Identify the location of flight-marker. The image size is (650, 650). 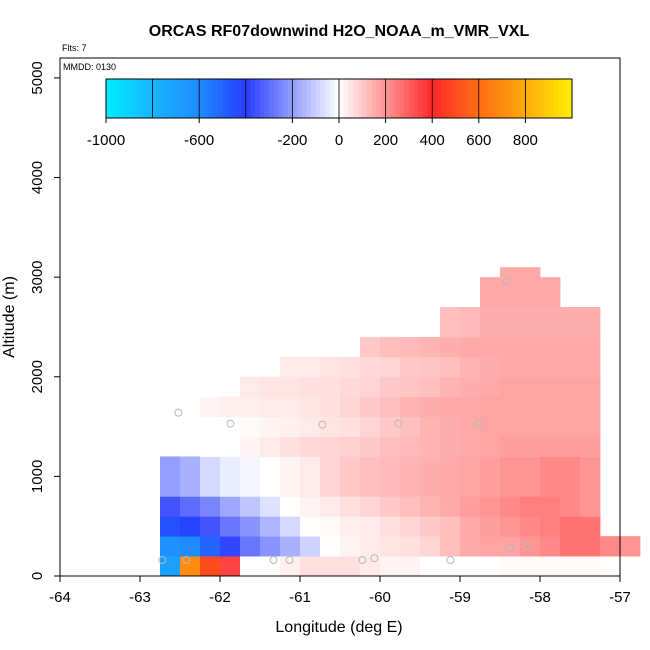
(526, 546).